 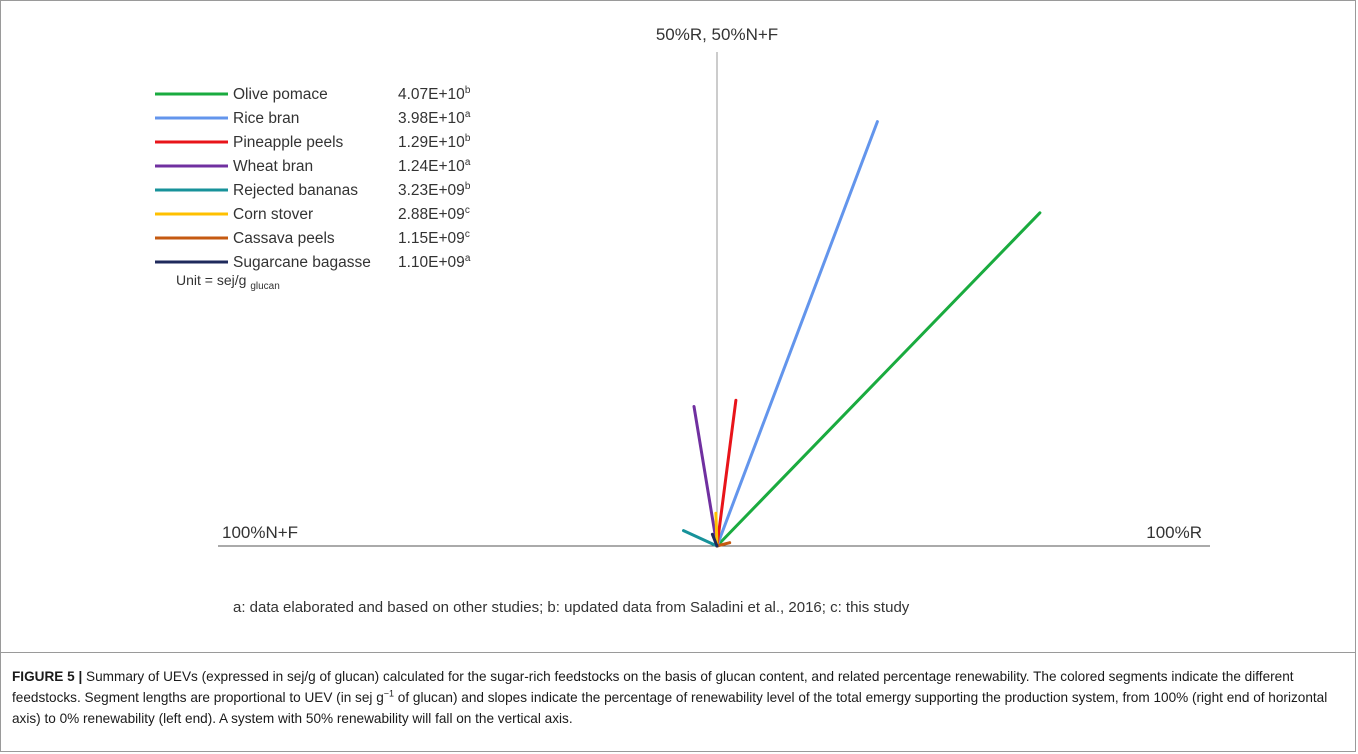 What do you see at coordinates (288, 142) in the screenshot?
I see `legend-label: Pineapple peels` at bounding box center [288, 142].